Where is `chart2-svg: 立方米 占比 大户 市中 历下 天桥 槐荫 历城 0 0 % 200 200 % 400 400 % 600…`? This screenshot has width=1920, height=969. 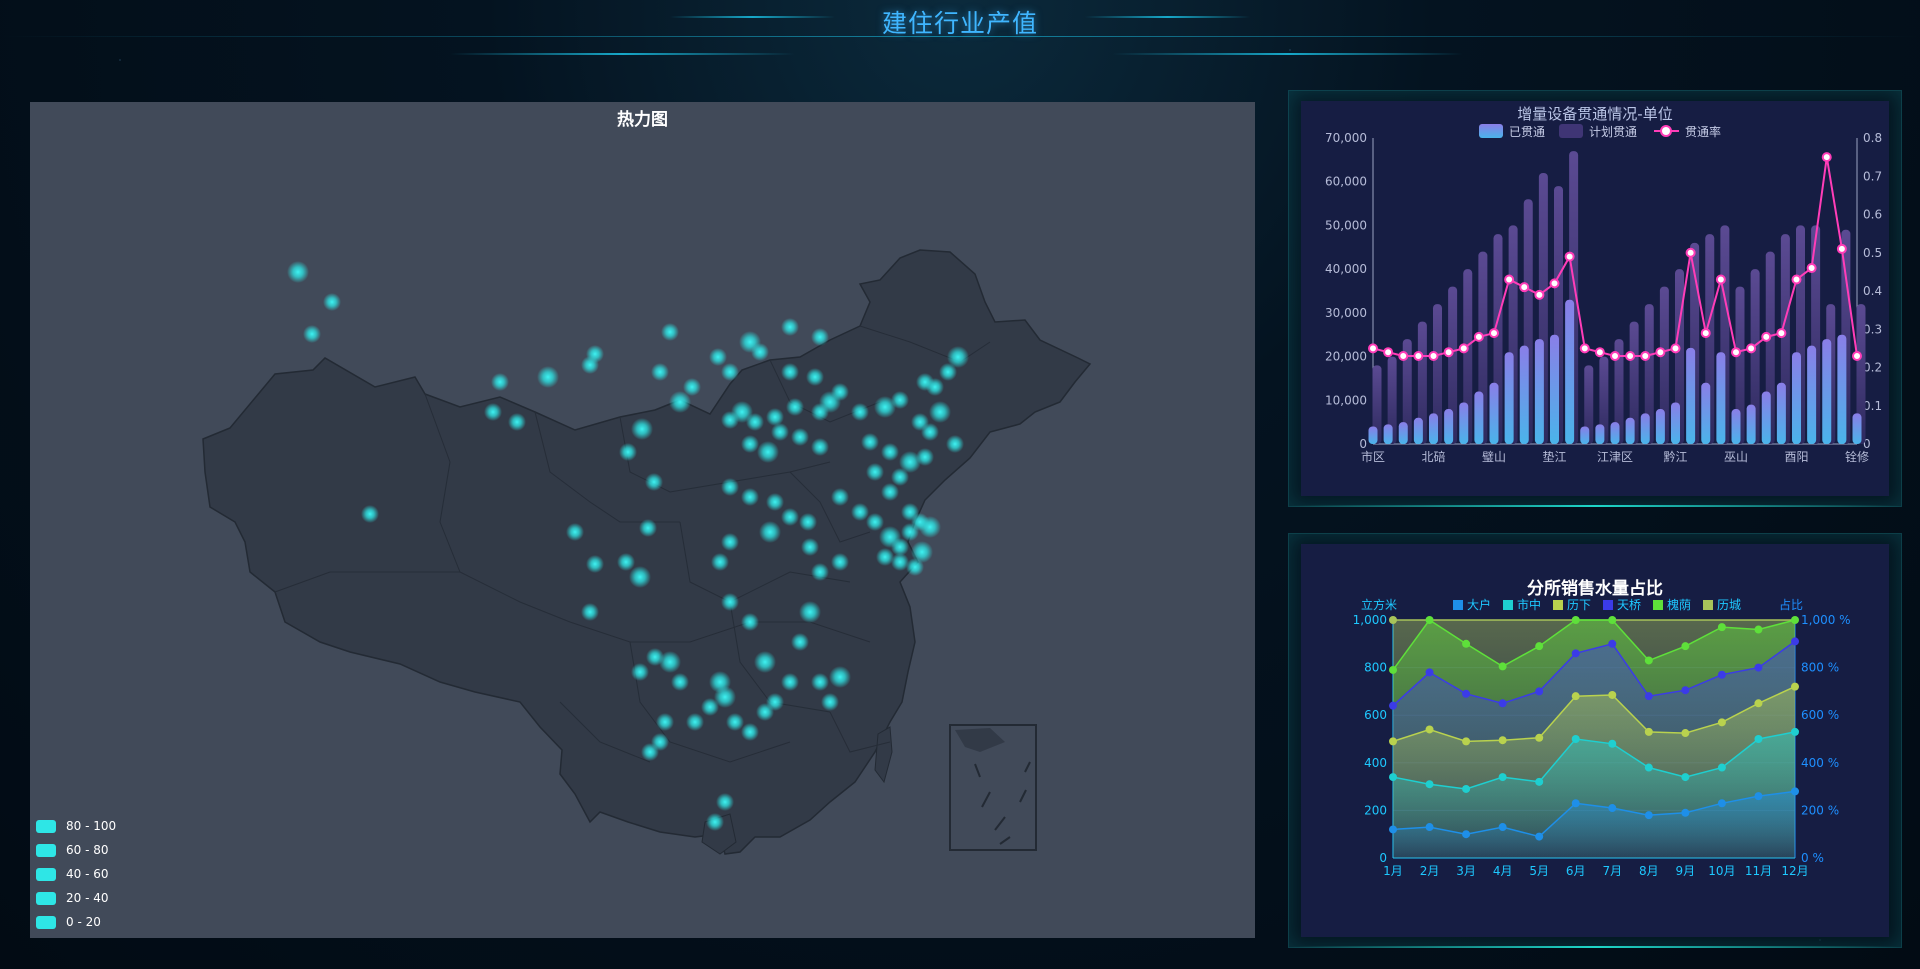 chart2-svg: 立方米 占比 大户 市中 历下 天桥 槐荫 历城 0 0 % 200 200 % 400 400 % 600… is located at coordinates (1595, 740).